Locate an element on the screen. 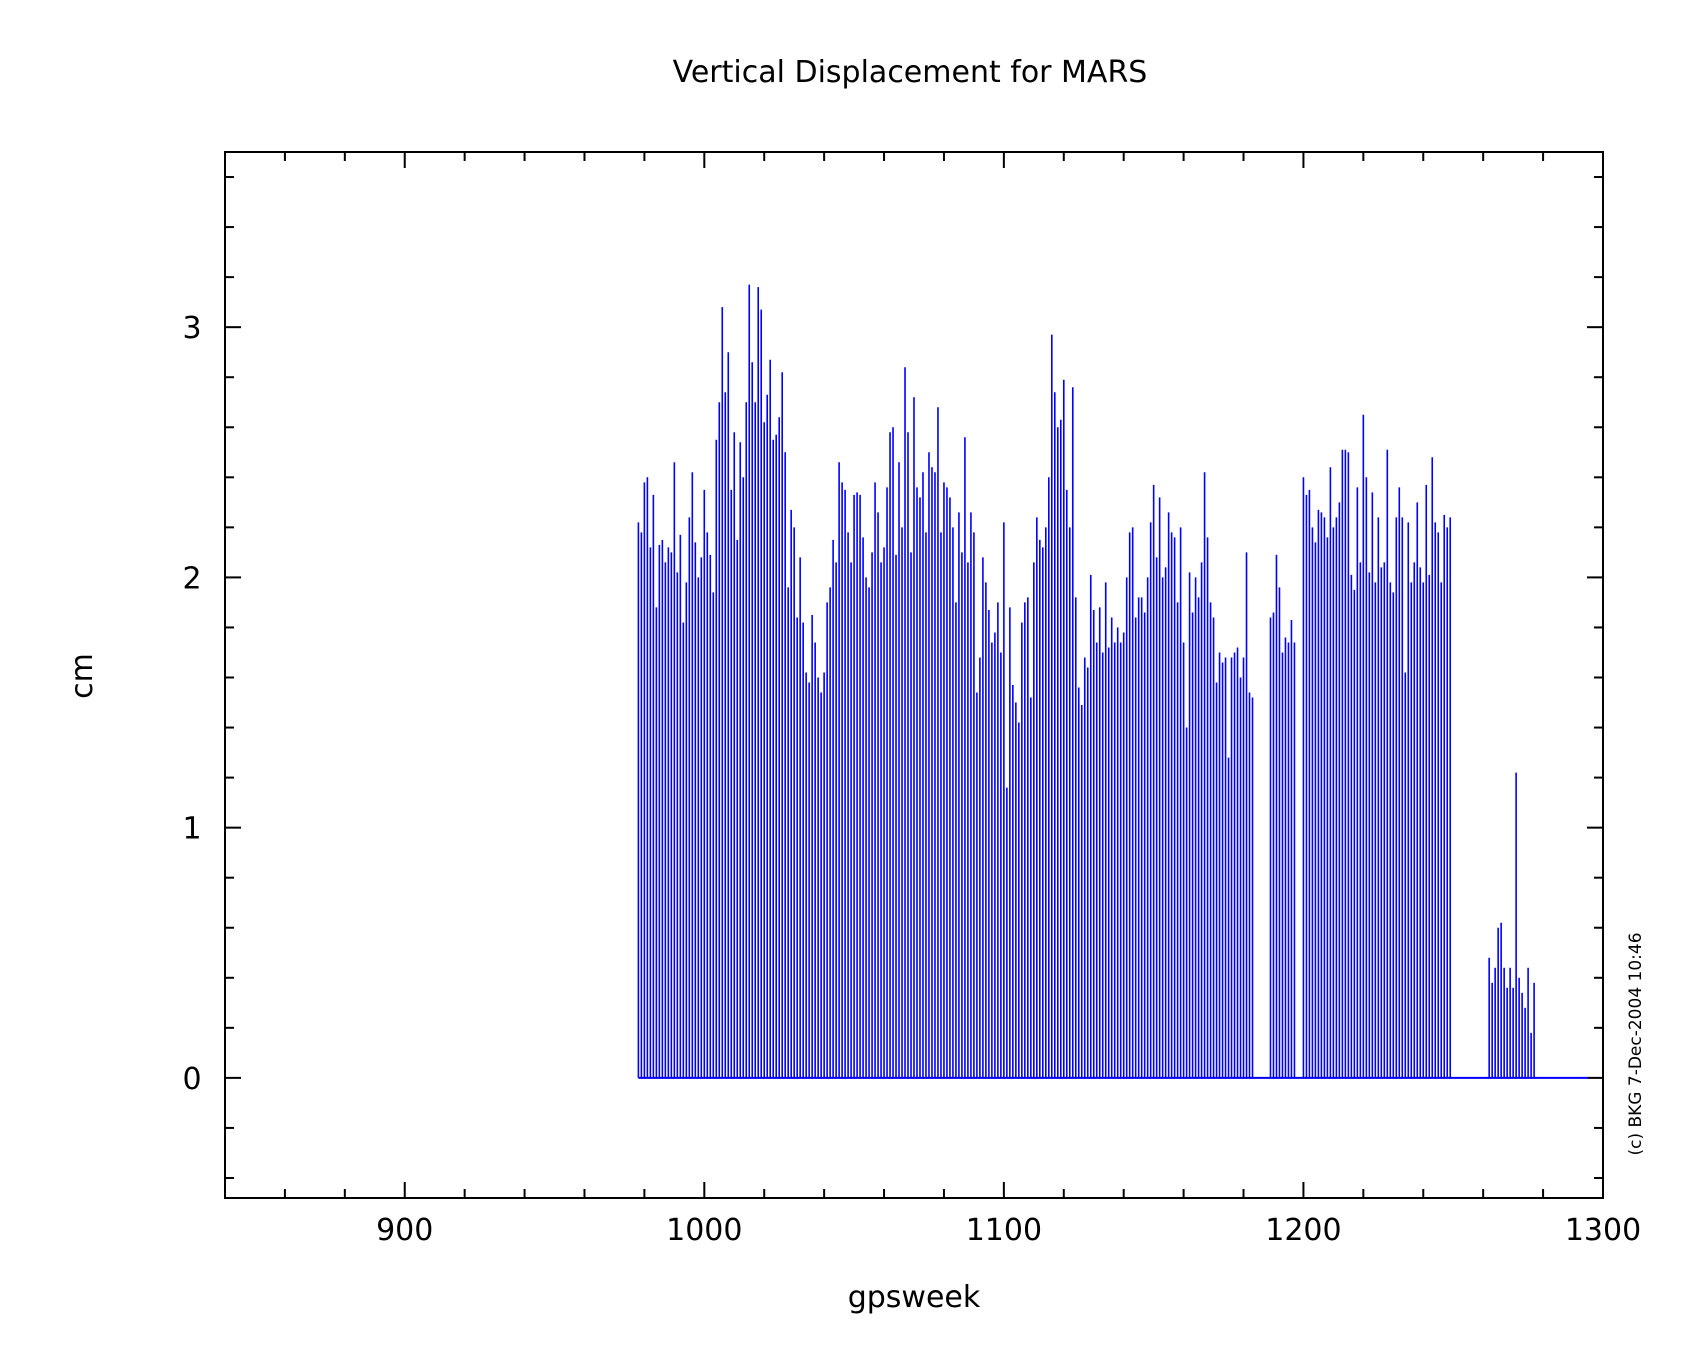 This screenshot has width=1700, height=1360. x-tick-label: 900 is located at coordinates (404, 1230).